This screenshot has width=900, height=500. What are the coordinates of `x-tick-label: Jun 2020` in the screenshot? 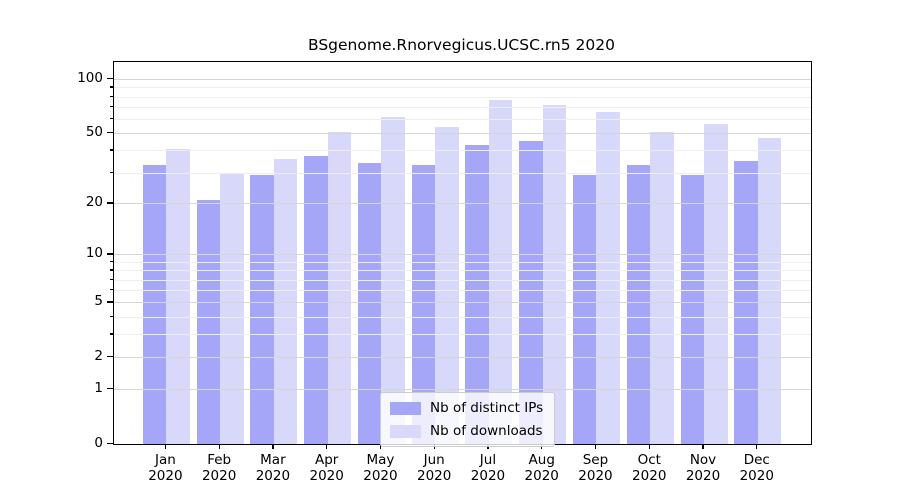 It's located at (434, 468).